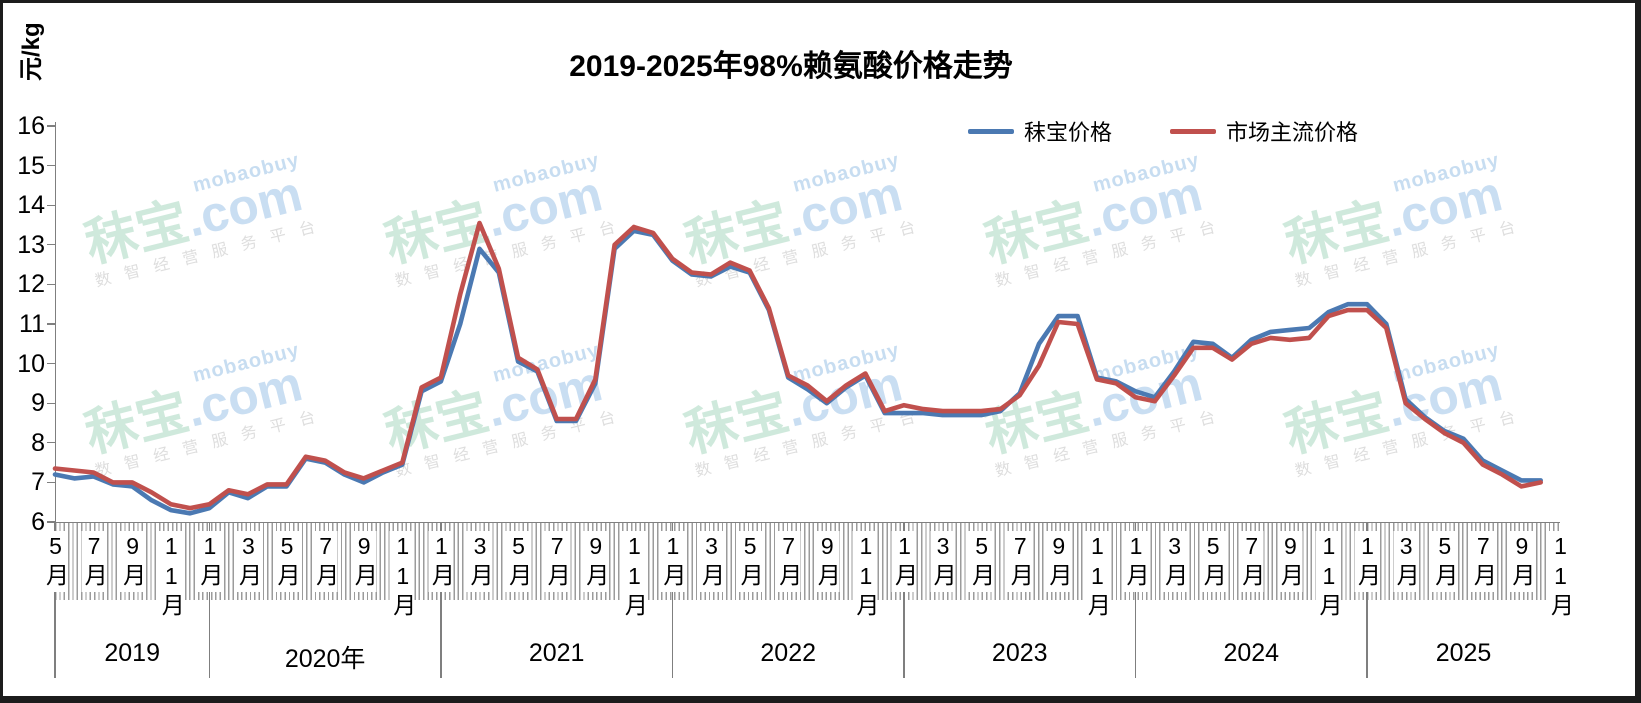  I want to click on x-axis-year-label: 2021, so click(556, 653).